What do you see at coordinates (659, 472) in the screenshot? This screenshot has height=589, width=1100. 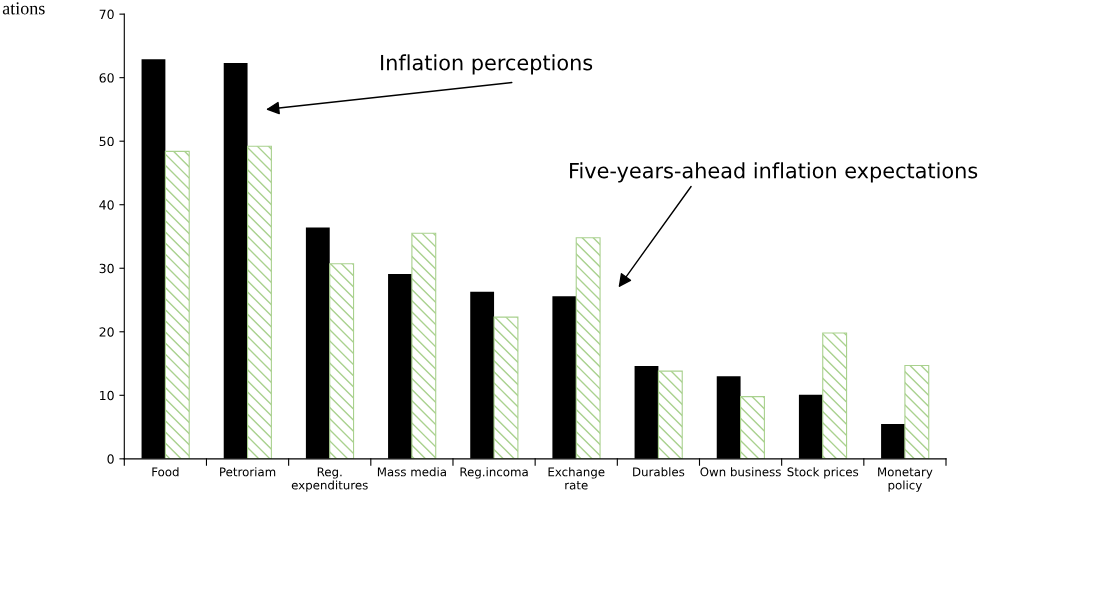 I see `x-tick-label: Durables` at bounding box center [659, 472].